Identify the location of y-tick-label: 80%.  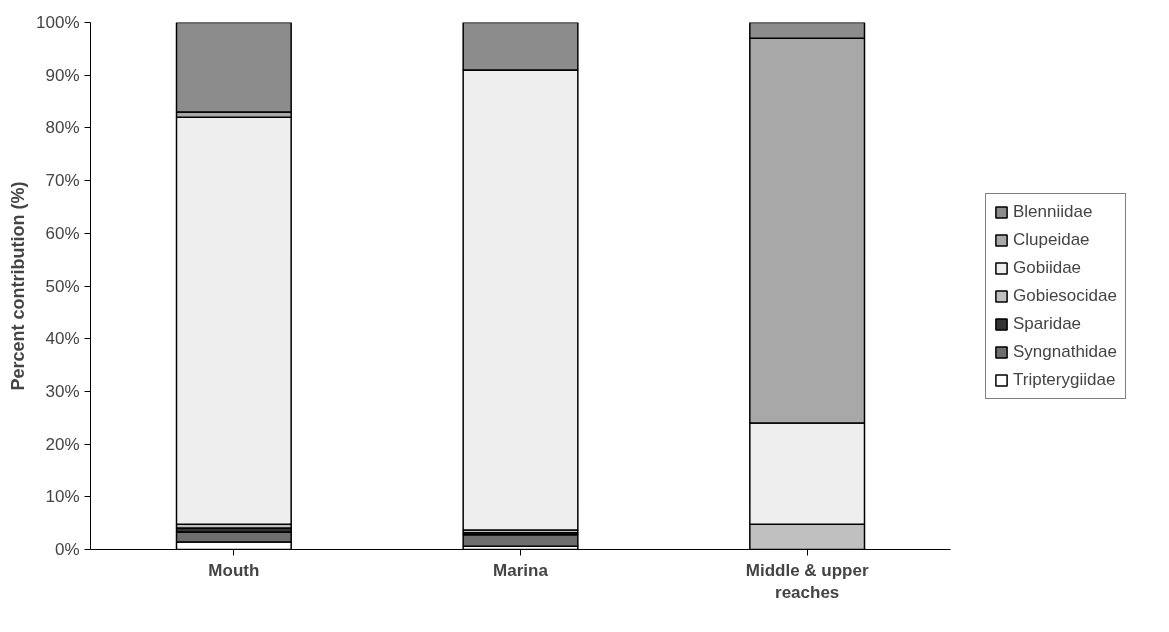
(62, 128).